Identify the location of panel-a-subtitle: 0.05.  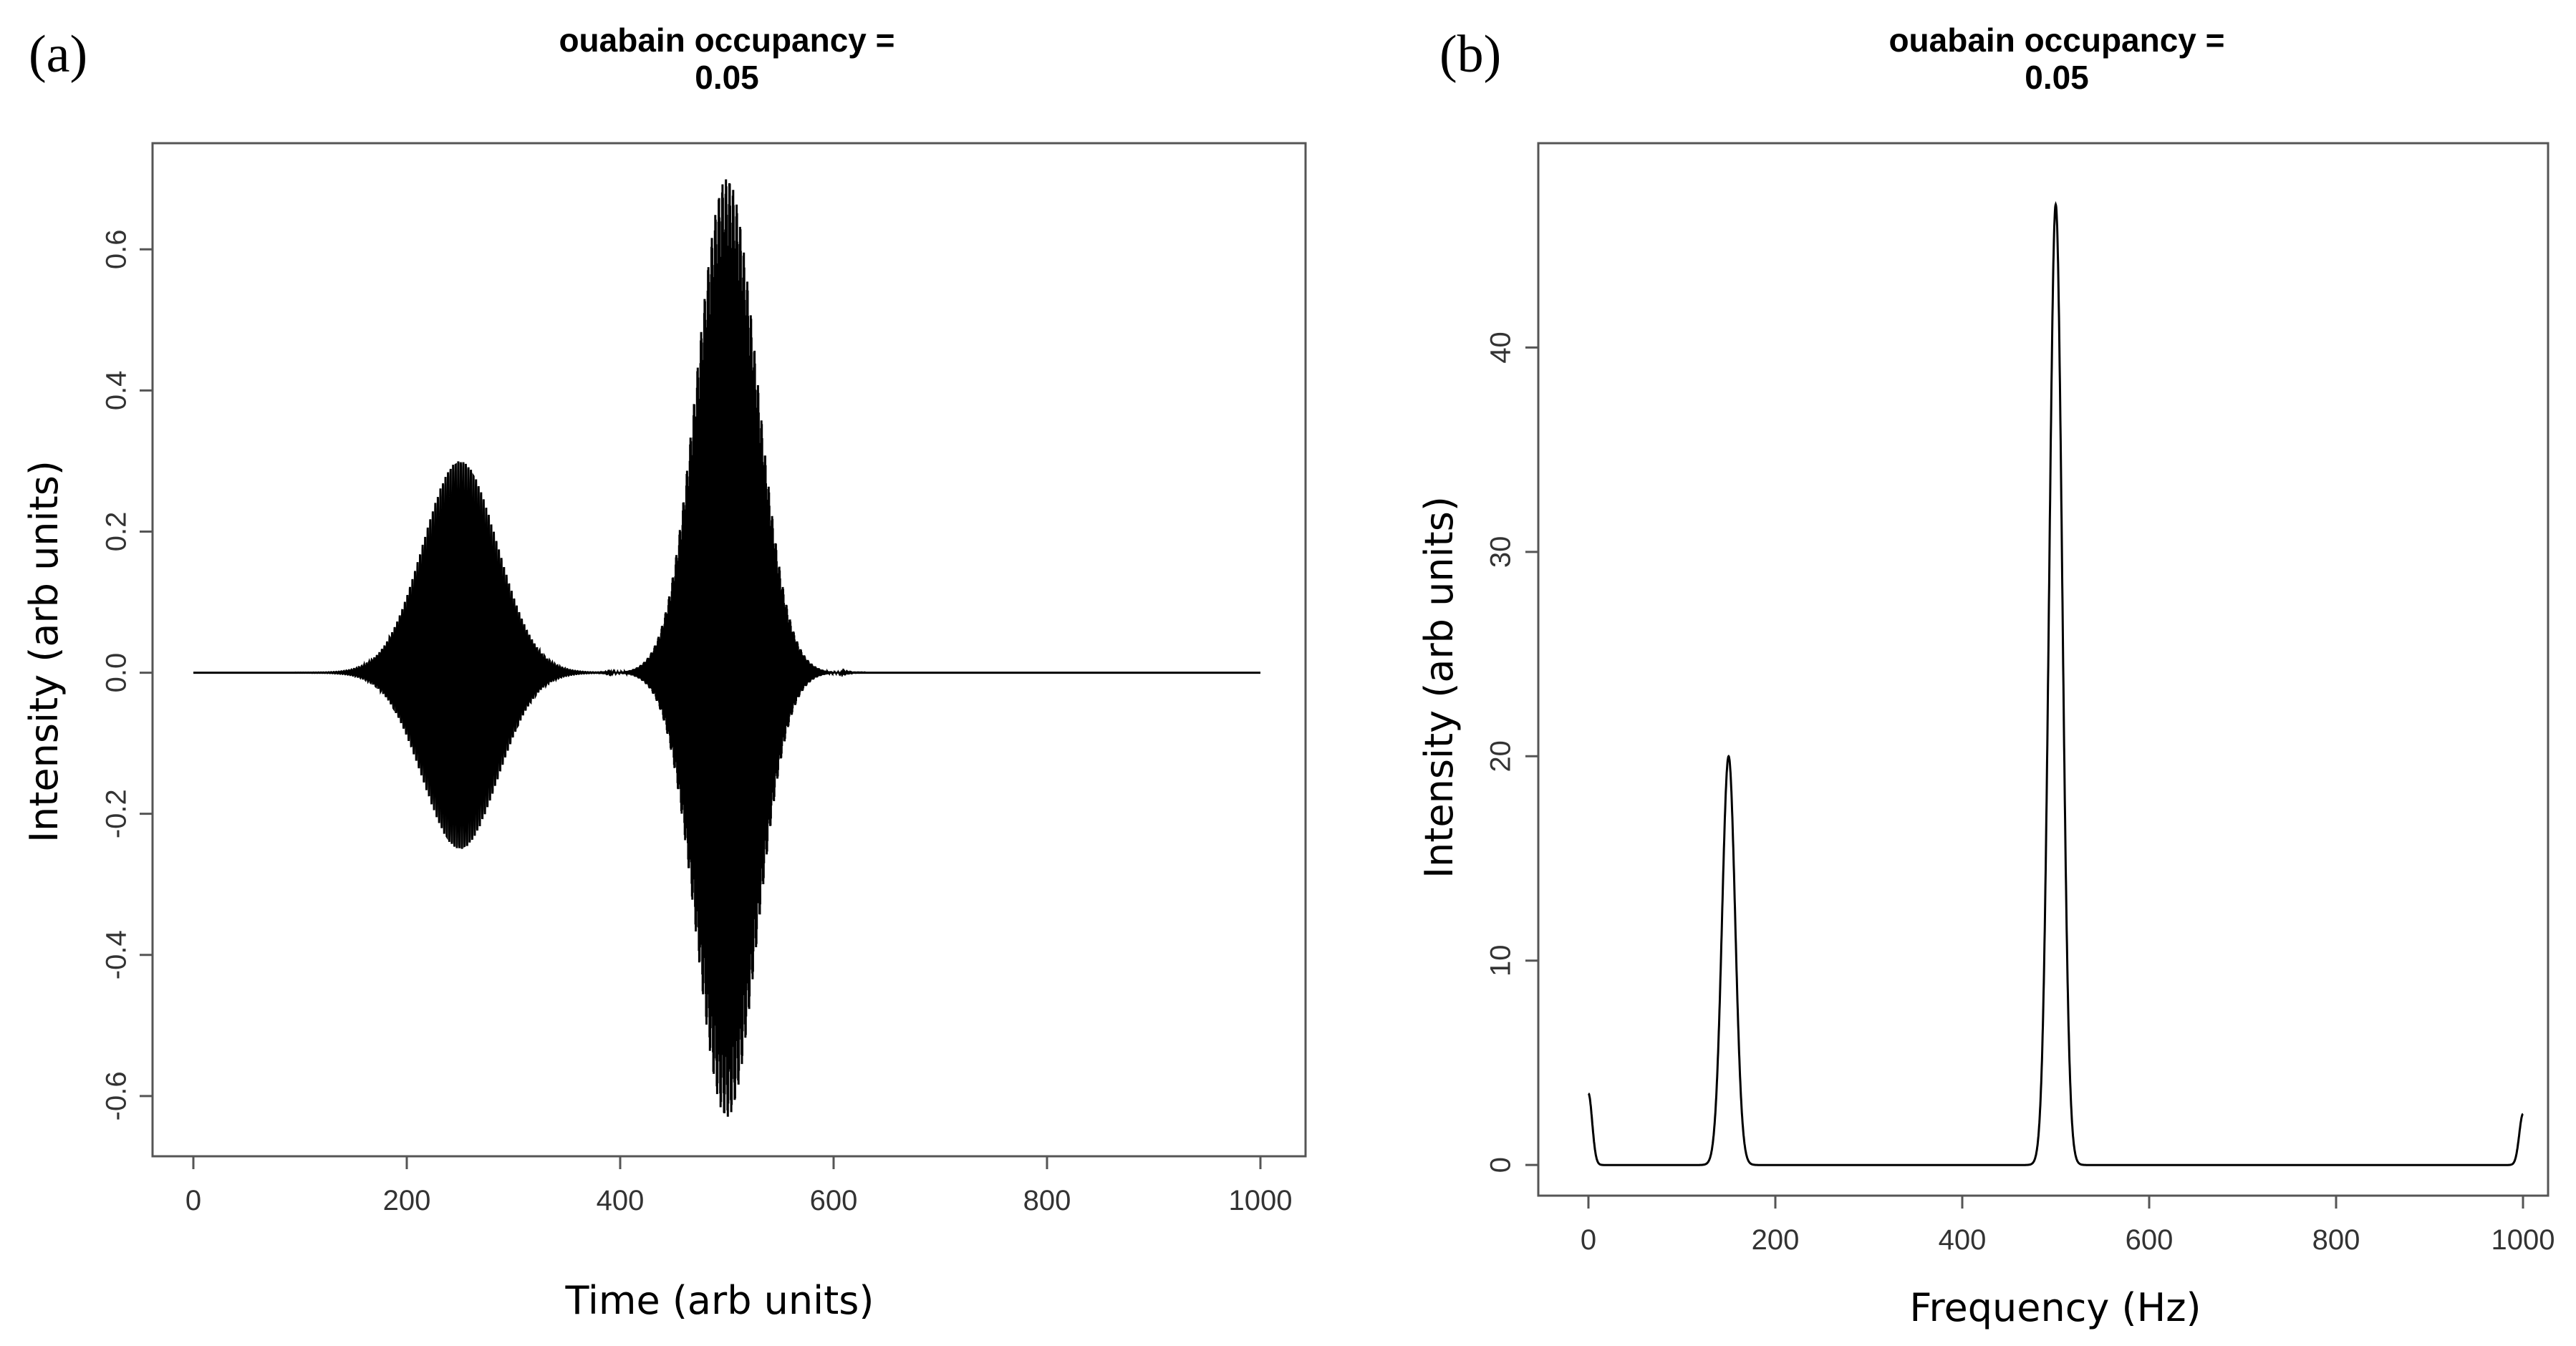
(727, 77).